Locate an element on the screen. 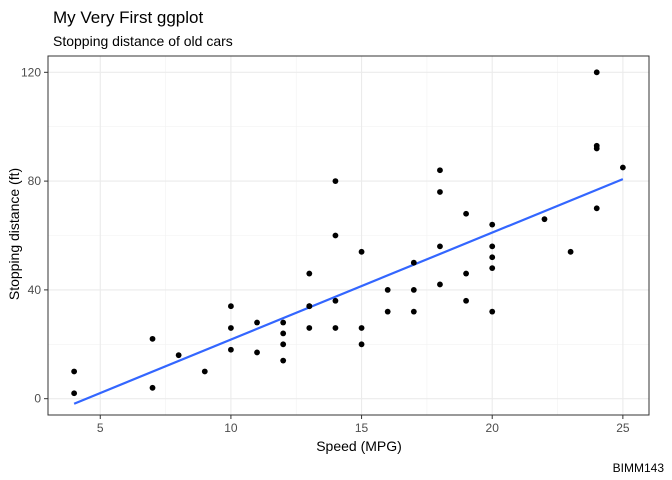 The width and height of the screenshot is (672, 480). x-axis-title: Speed (MPG) is located at coordinates (359, 446).